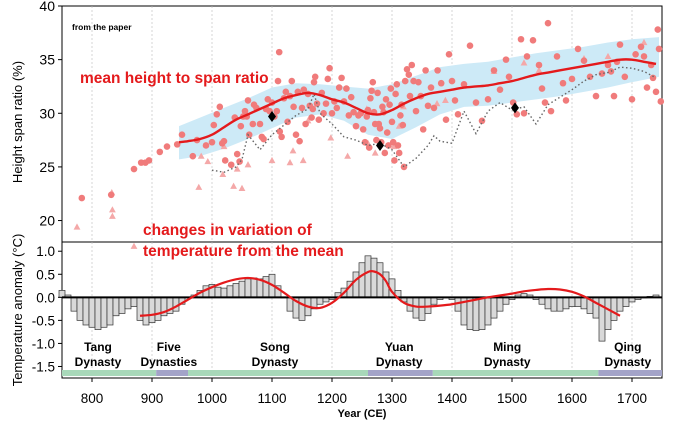 This screenshot has height=428, width=676. Describe the element at coordinates (50, 114) in the screenshot. I see `top-y-axis: 20 25 30 35 40` at that location.